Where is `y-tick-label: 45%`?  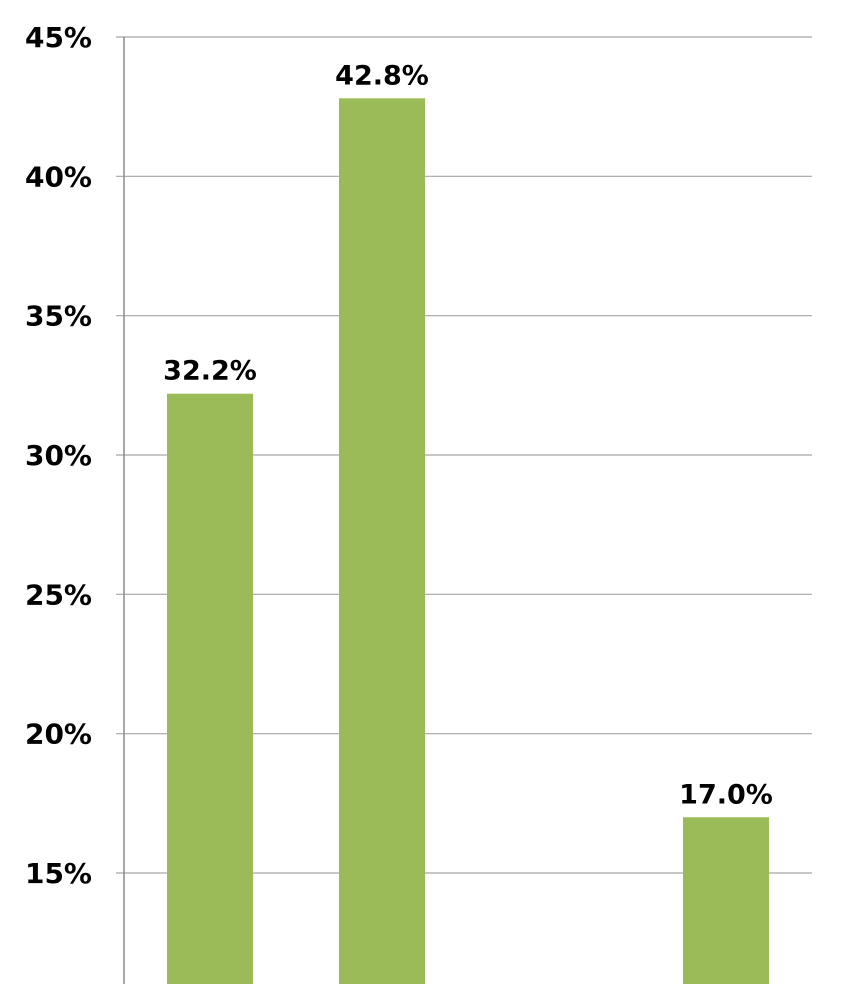 y-tick-label: 45% is located at coordinates (58, 37).